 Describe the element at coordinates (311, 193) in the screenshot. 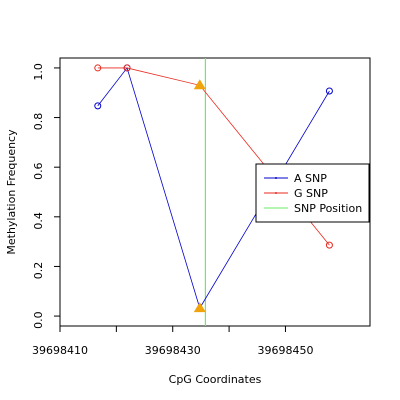

I see `legend-label: G SNP` at that location.